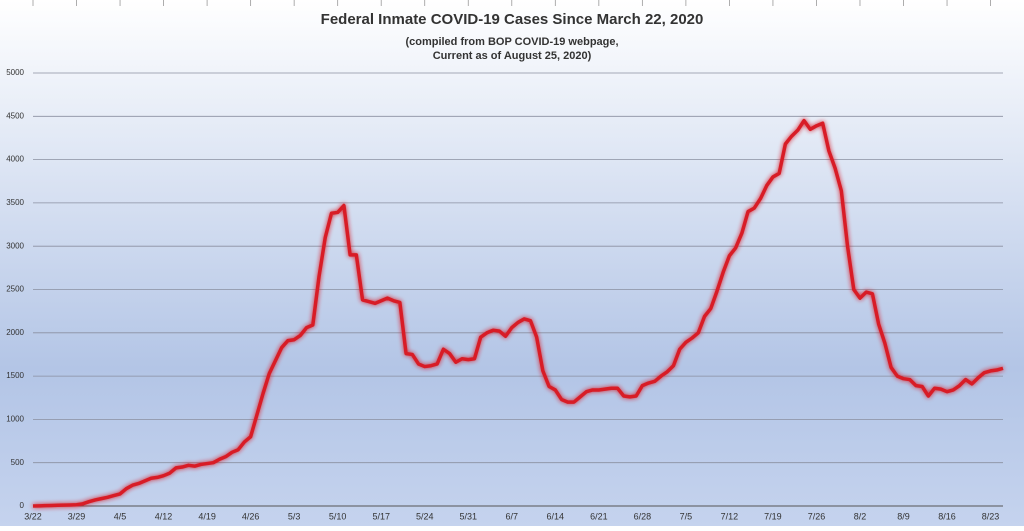 This screenshot has height=531, width=1024. I want to click on x-tick-label: 6/28, so click(643, 516).